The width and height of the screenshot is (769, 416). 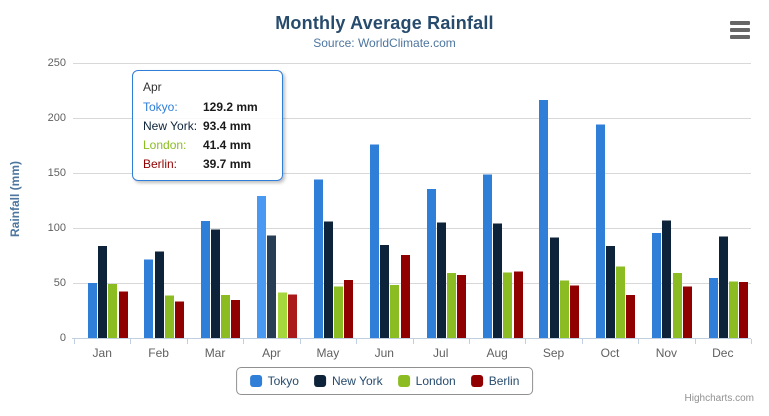 I want to click on x-axis-label-feb: Feb, so click(x=158, y=353).